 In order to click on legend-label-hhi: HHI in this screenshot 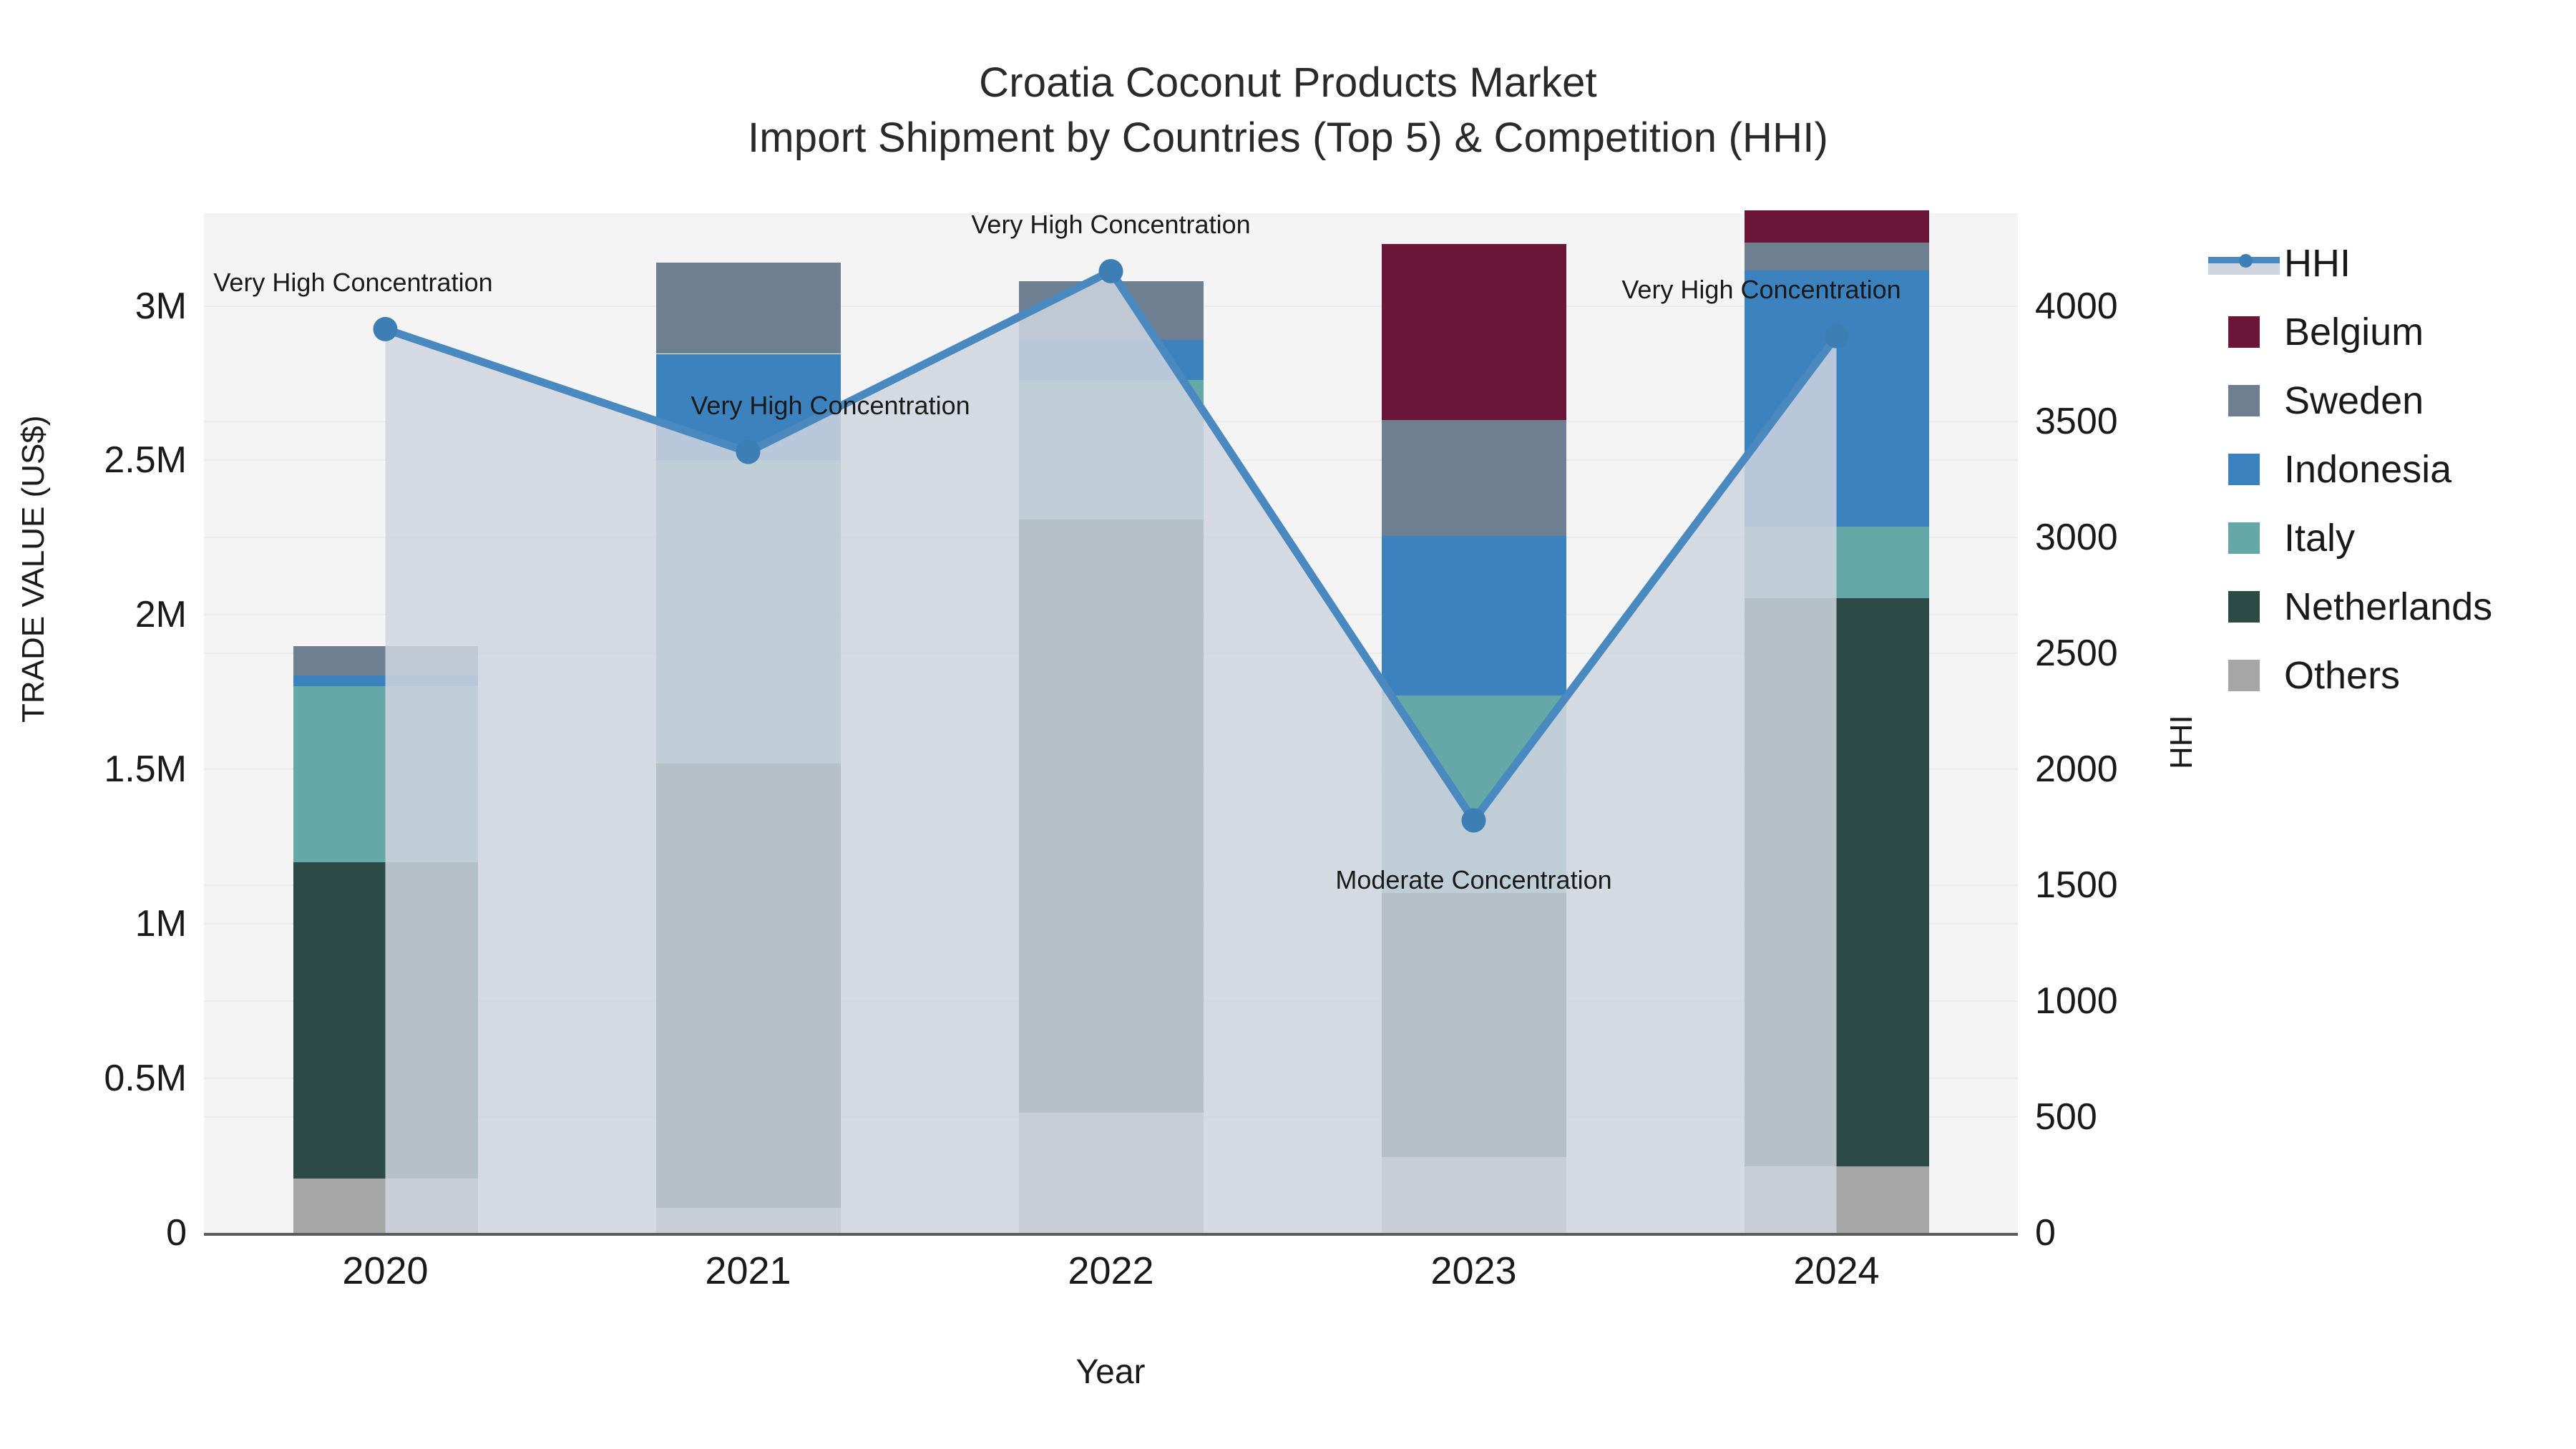, I will do `click(2317, 263)`.